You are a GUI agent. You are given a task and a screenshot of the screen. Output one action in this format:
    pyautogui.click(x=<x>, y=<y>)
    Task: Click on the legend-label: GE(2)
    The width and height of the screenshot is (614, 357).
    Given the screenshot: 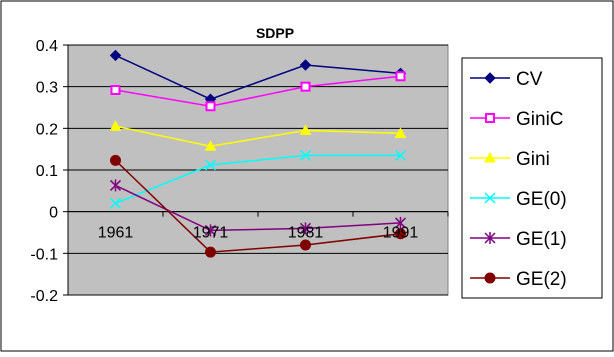 What is the action you would take?
    pyautogui.click(x=541, y=279)
    